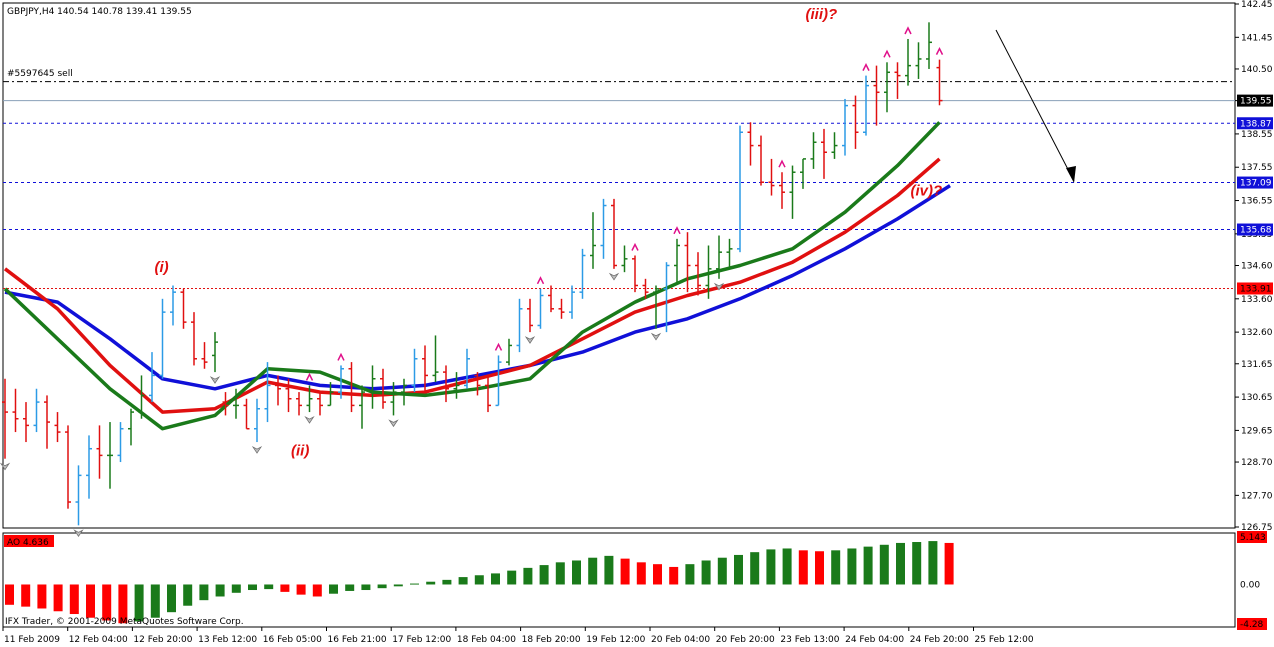 This screenshot has height=647, width=1274. Describe the element at coordinates (1257, 496) in the screenshot. I see `price-tick-label: 127.70` at that location.